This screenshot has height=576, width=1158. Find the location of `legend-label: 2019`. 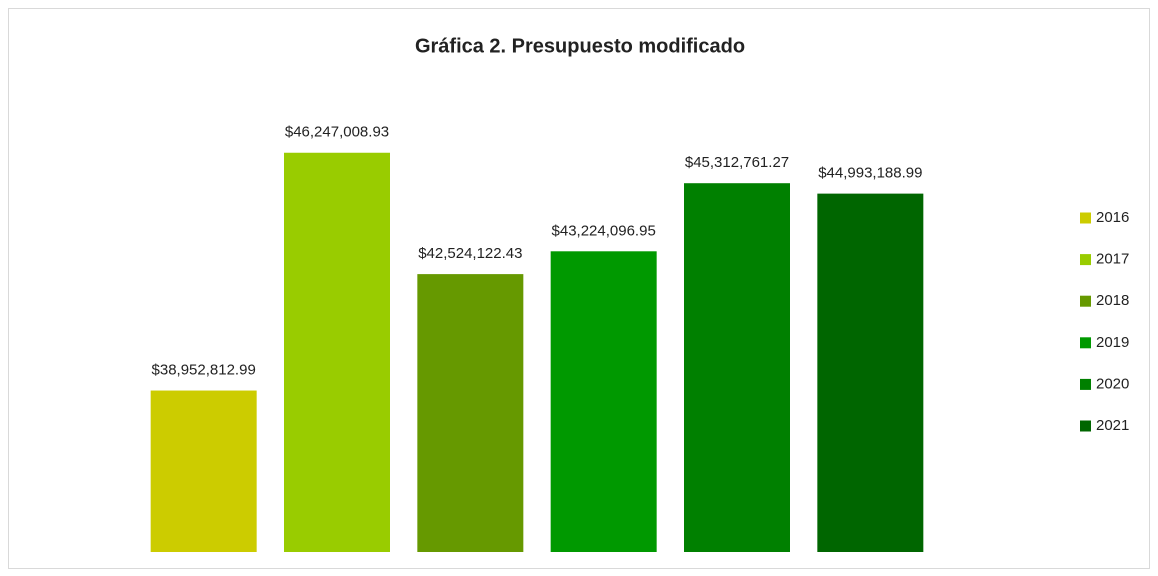

legend-label: 2019 is located at coordinates (1112, 342).